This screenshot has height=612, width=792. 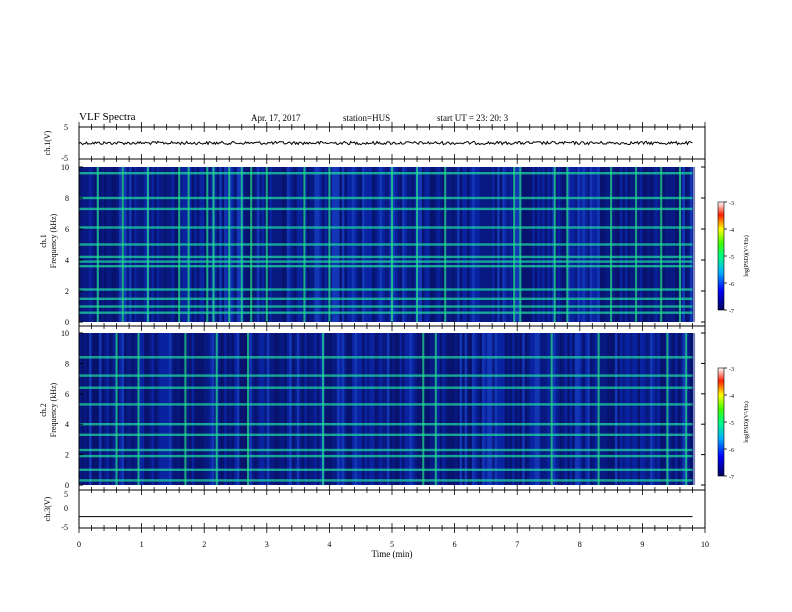 I want to click on colorbar-tick-label: -3, so click(x=731, y=204).